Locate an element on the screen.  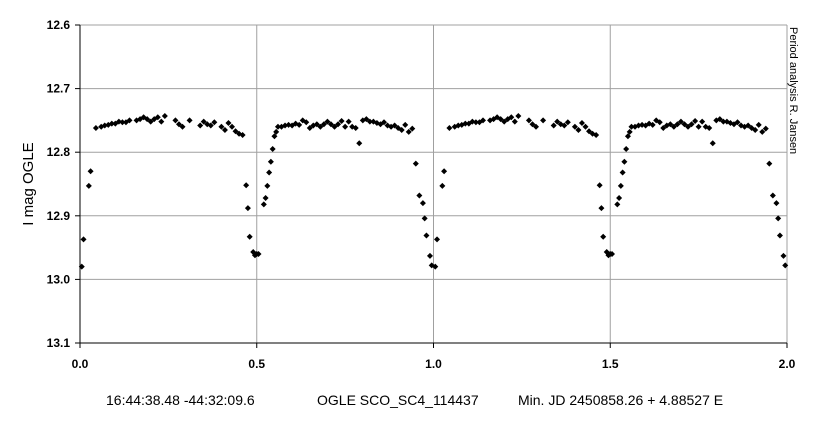
x-tick-label: 1.5 is located at coordinates (610, 364).